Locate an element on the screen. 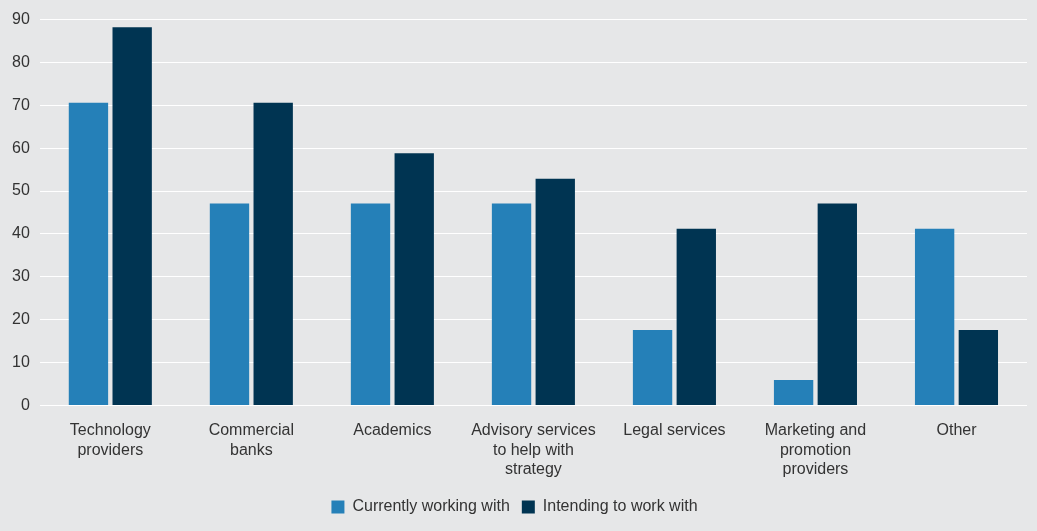 The image size is (1037, 531). x-tick-label: Technology providers is located at coordinates (110, 439).